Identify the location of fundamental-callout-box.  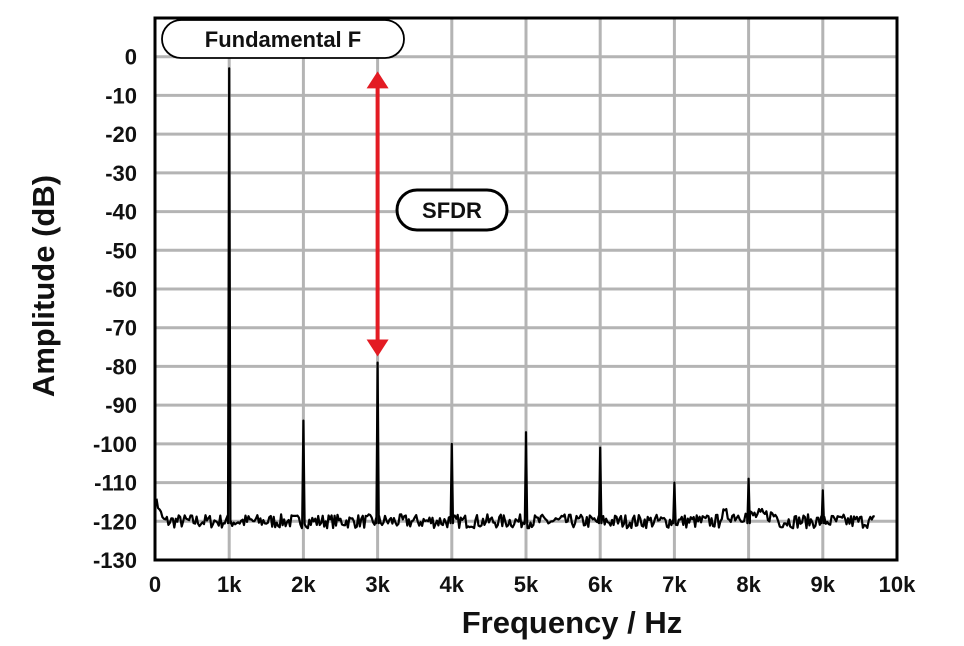
(283, 39).